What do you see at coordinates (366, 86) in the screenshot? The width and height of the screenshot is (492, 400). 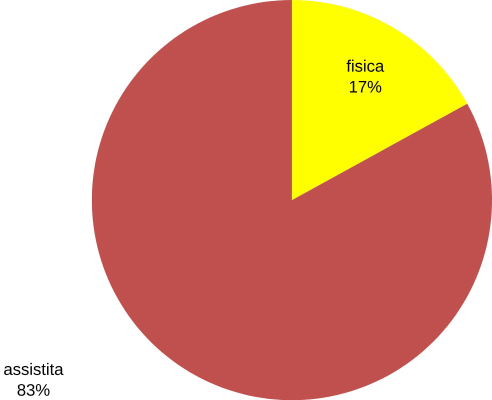 I see `data-label: 17%` at bounding box center [366, 86].